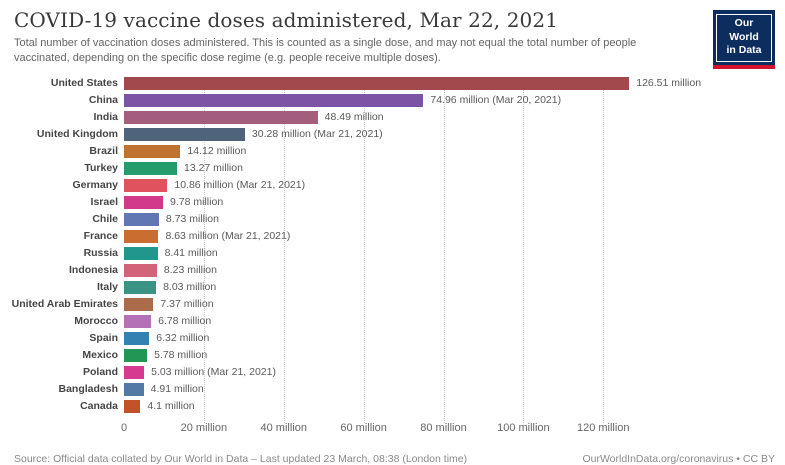  What do you see at coordinates (449, 321) in the screenshot?
I see `row-plot: 6.78 million` at bounding box center [449, 321].